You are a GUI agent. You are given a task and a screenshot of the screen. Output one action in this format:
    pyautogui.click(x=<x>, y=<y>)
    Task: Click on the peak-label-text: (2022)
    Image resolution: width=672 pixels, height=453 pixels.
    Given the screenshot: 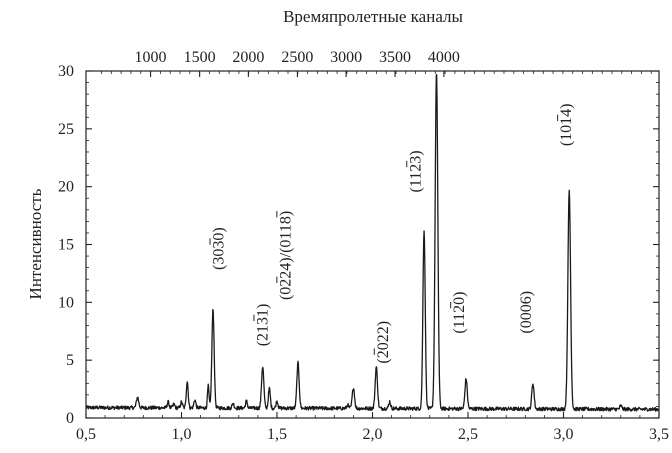 What is the action you would take?
    pyautogui.click(x=383, y=342)
    